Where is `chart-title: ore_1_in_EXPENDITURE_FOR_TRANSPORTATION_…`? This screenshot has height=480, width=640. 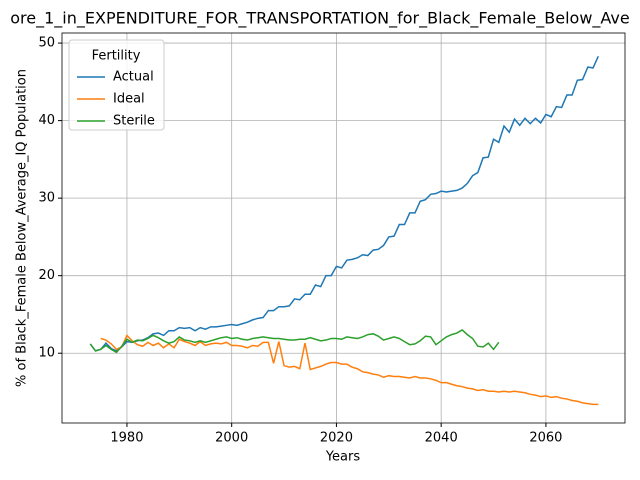 chart-title: ore_1_in_EXPENDITURE_FOR_TRANSPORTATION_… is located at coordinates (319, 19).